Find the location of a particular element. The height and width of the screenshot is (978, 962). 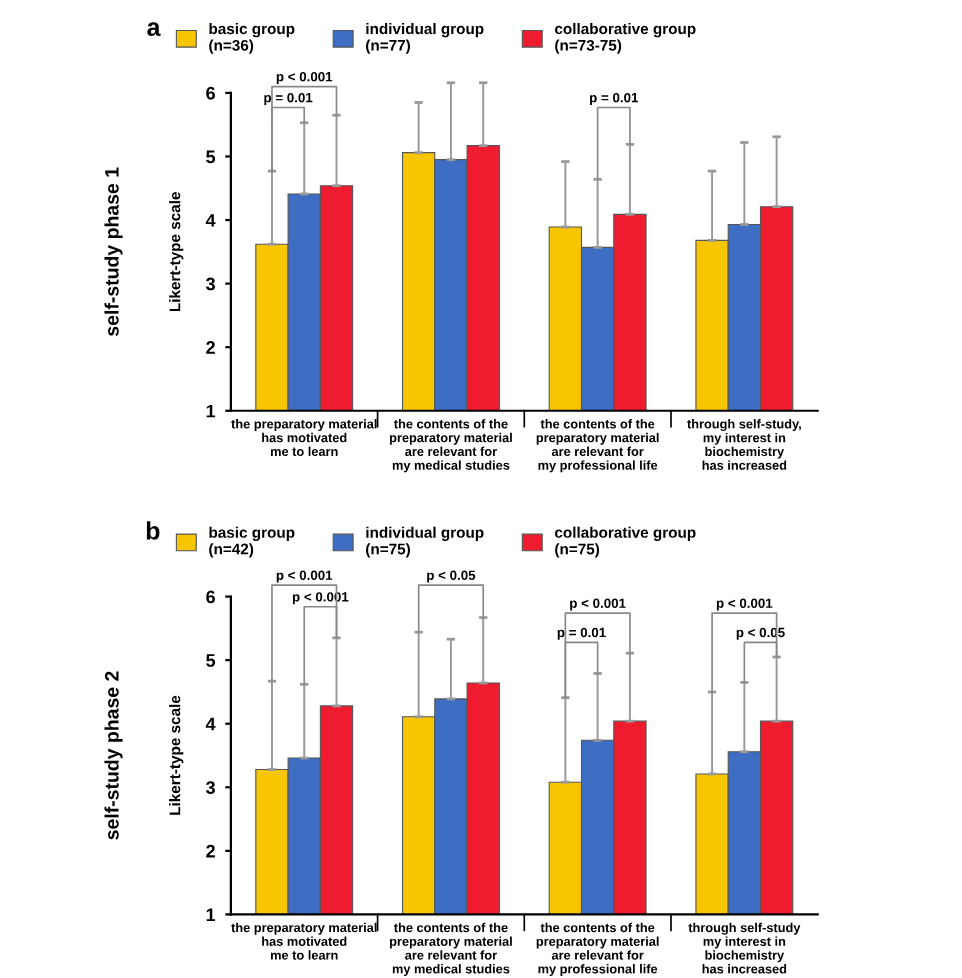

text: self-study phase 1 is located at coordinates (113, 251).